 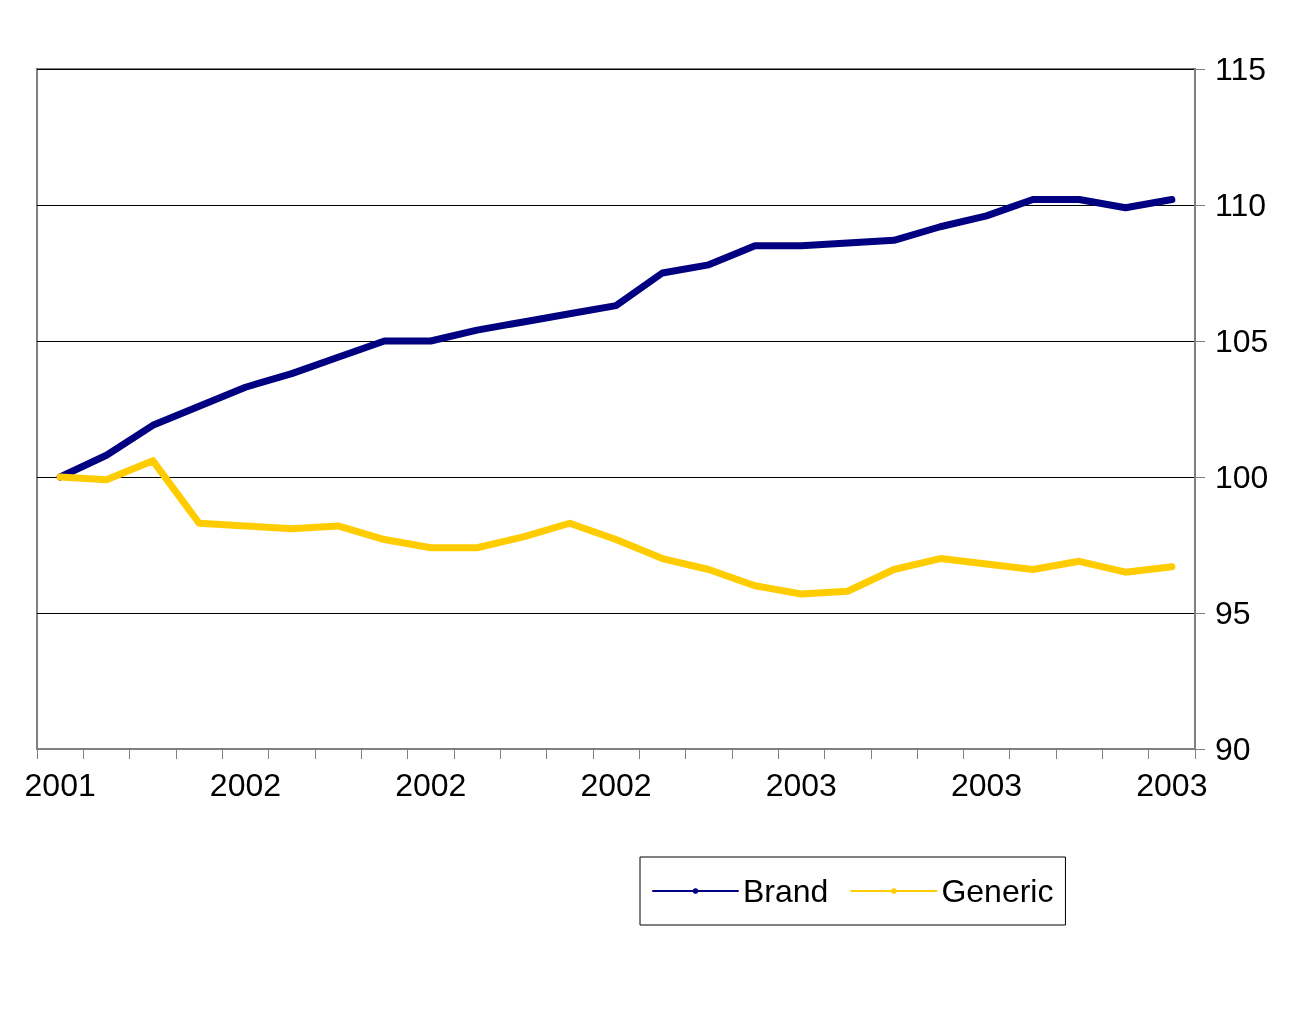 What do you see at coordinates (1241, 69) in the screenshot?
I see `y-tick-label: 115` at bounding box center [1241, 69].